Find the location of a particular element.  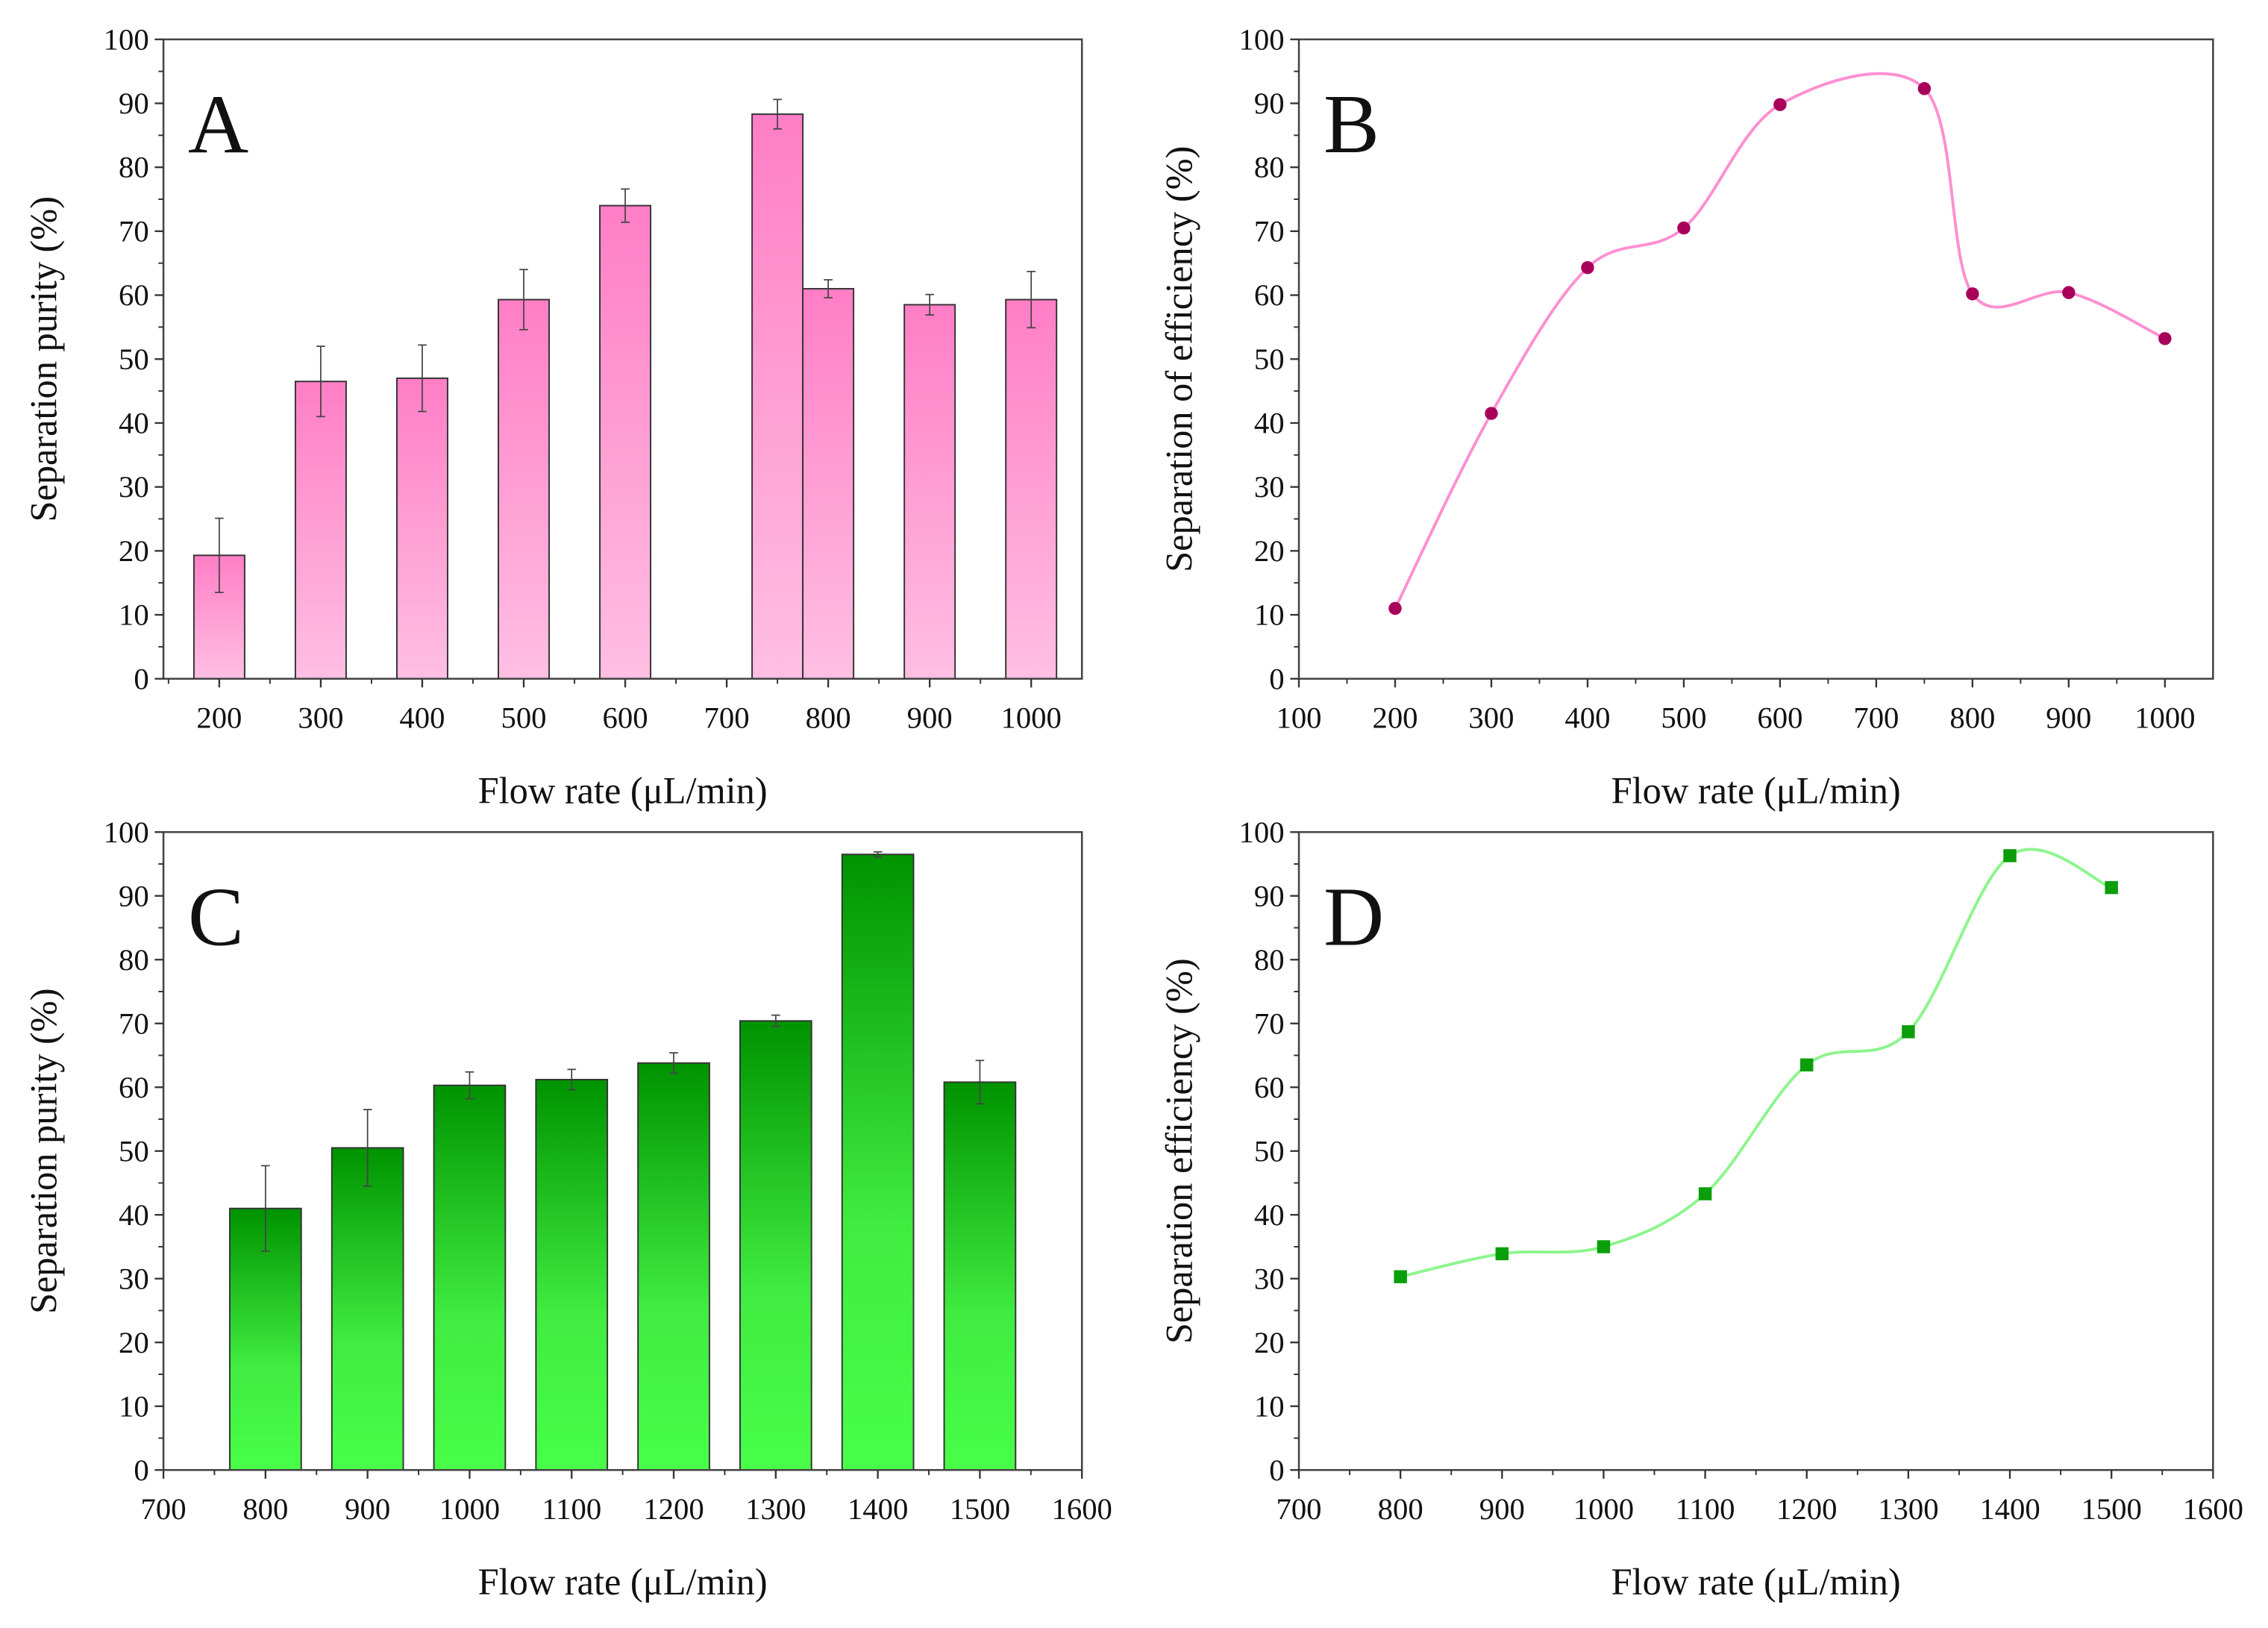

x-tick-label: 100 is located at coordinates (1298, 718).